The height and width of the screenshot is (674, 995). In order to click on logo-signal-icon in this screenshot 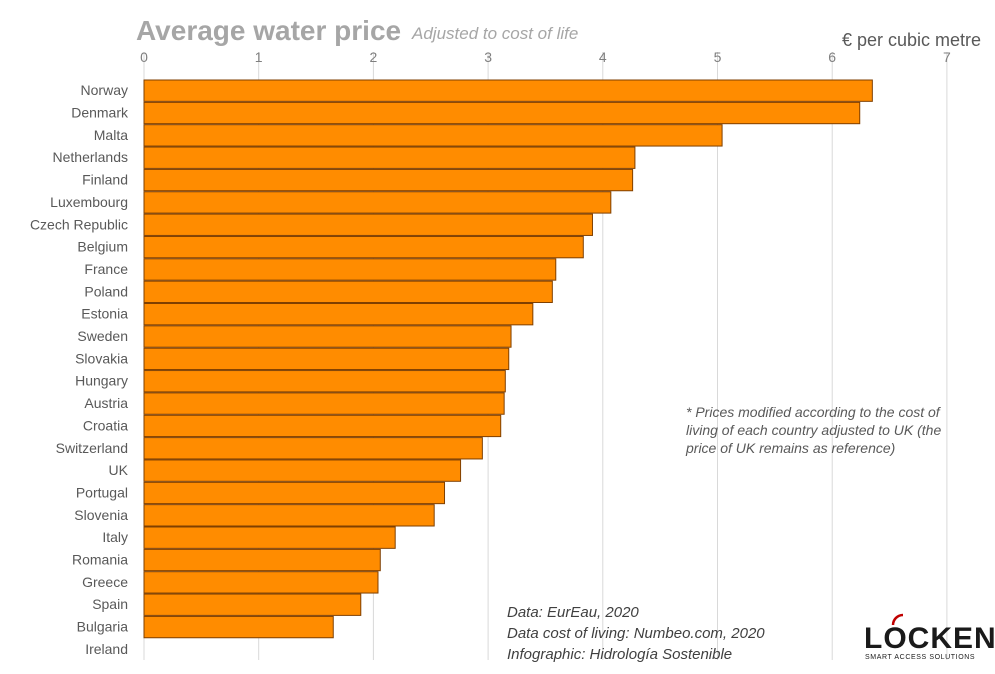, I will do `click(897, 619)`.